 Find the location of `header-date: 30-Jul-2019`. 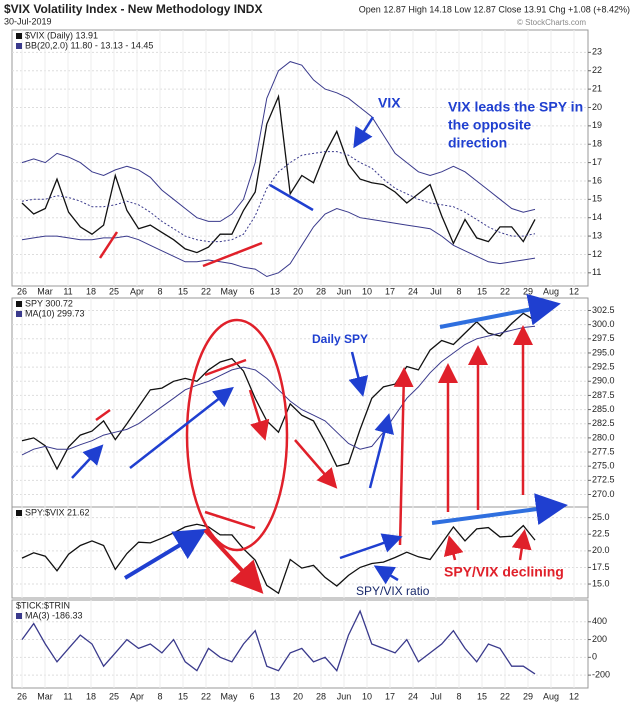

header-date: 30-Jul-2019 is located at coordinates (28, 21).